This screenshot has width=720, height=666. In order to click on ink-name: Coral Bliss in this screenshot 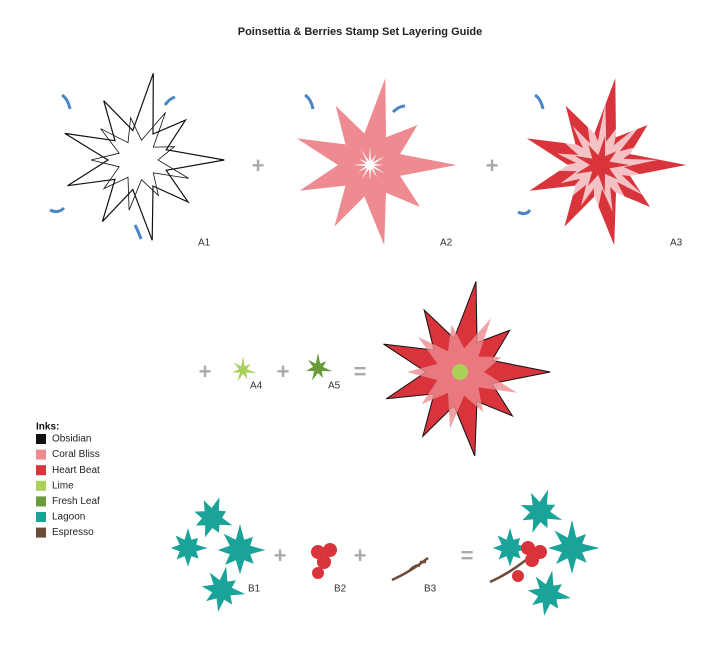, I will do `click(76, 454)`.